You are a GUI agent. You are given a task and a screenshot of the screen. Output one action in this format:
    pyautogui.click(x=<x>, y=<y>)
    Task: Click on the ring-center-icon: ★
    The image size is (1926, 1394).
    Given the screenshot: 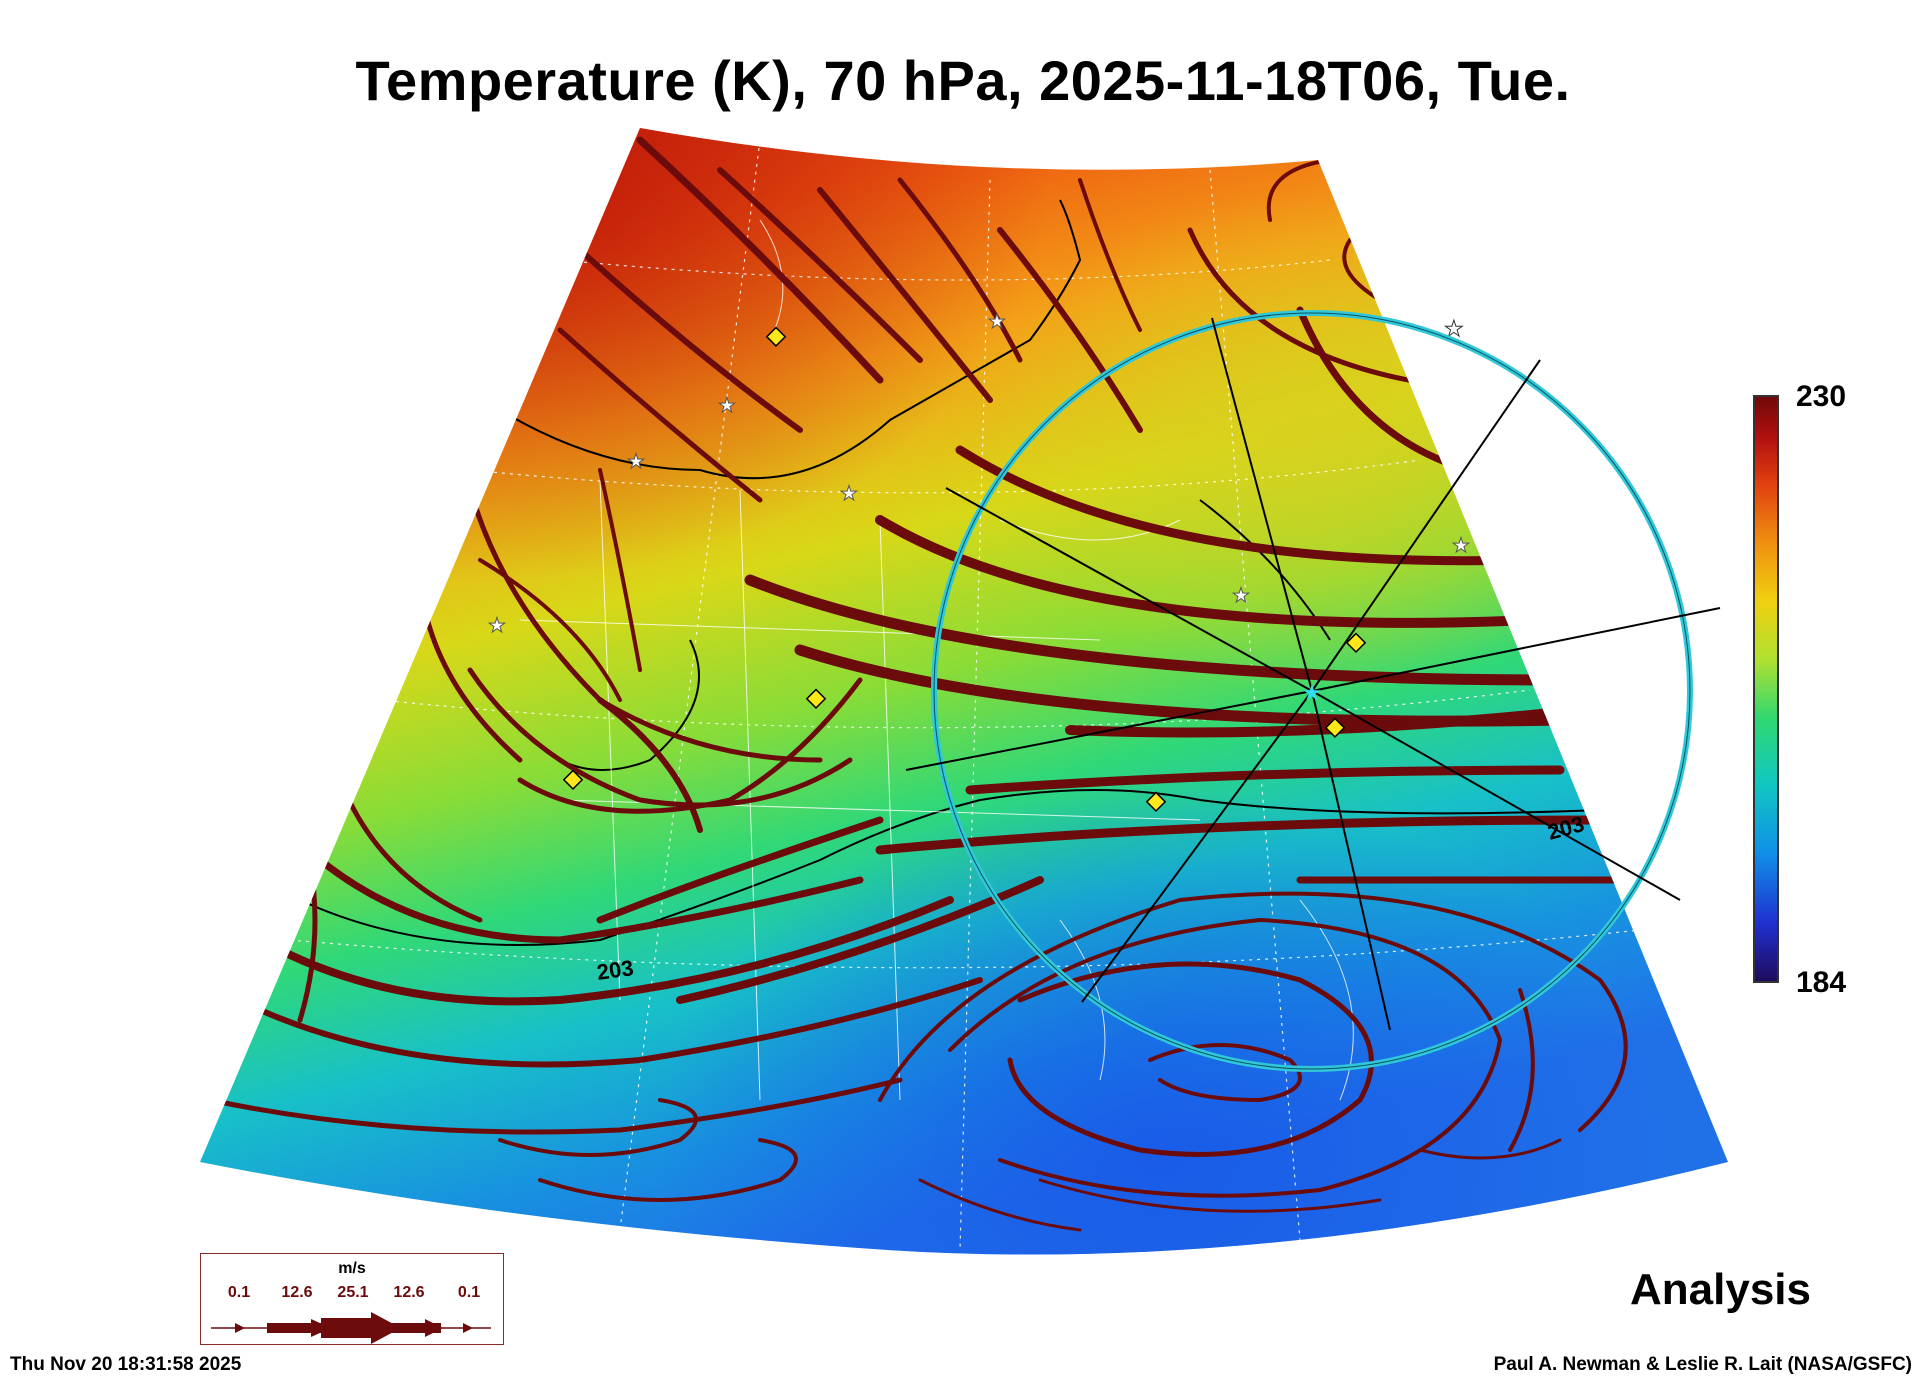 What is the action you would take?
    pyautogui.click(x=1312, y=692)
    